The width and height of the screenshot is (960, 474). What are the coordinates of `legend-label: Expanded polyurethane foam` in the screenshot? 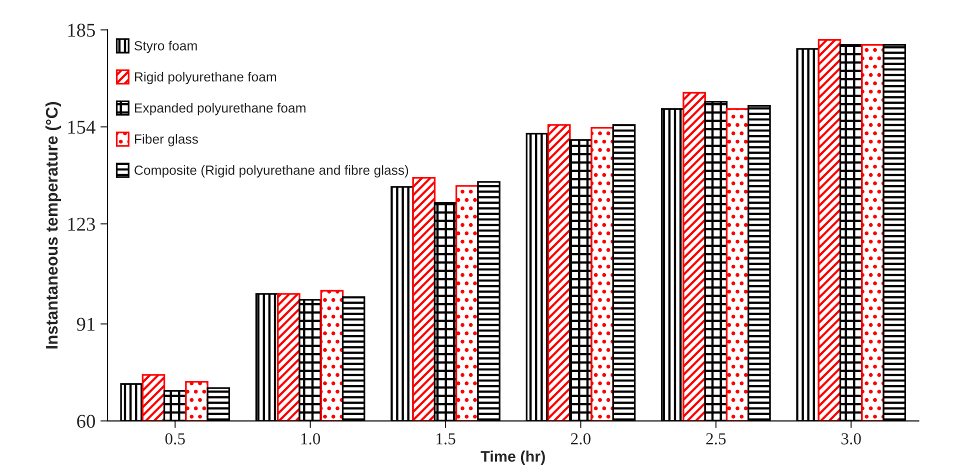 It's located at (220, 109).